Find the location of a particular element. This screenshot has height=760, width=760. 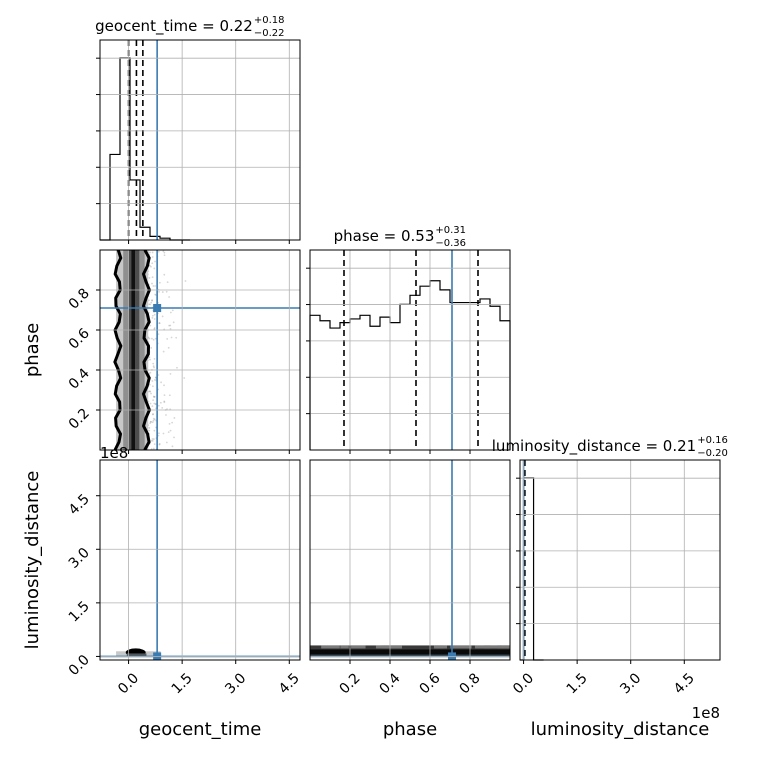

hist-panel-phase is located at coordinates (408, 350).